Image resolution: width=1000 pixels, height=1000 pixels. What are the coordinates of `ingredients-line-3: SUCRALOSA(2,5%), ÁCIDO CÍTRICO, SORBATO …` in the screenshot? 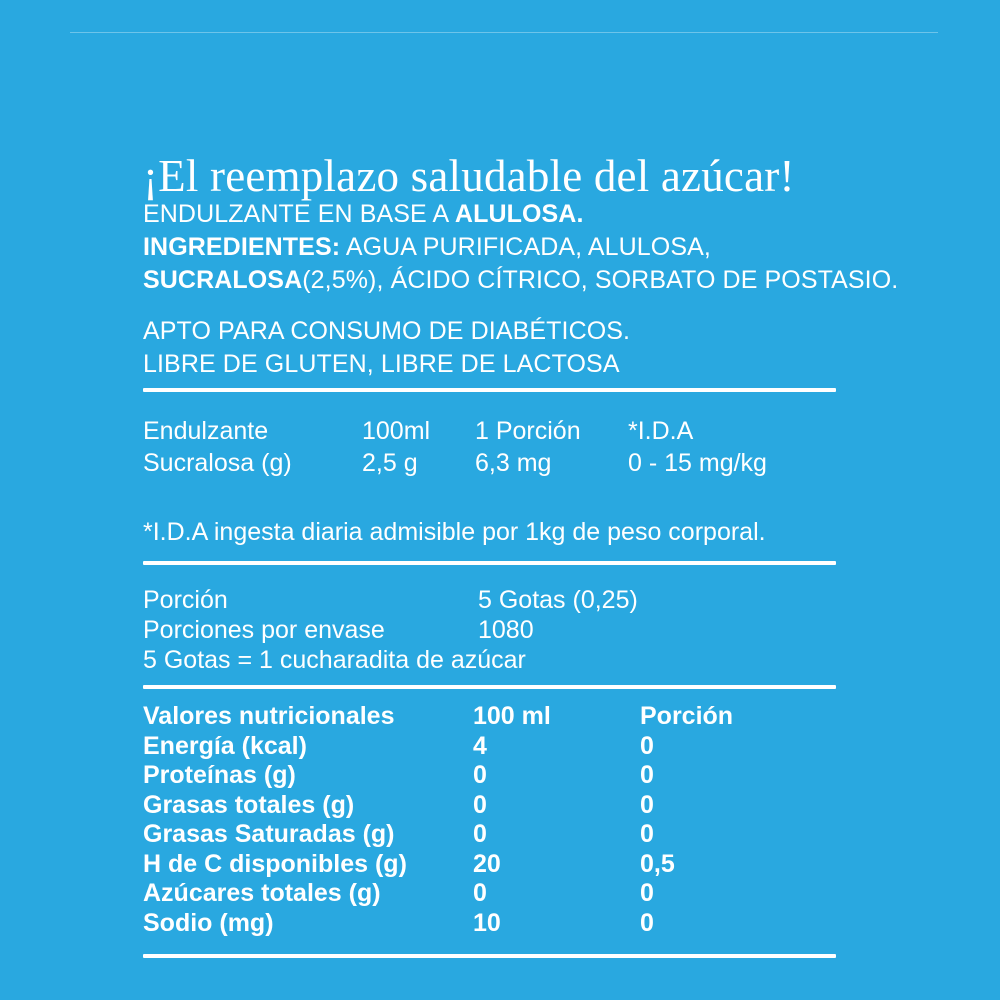 It's located at (520, 280).